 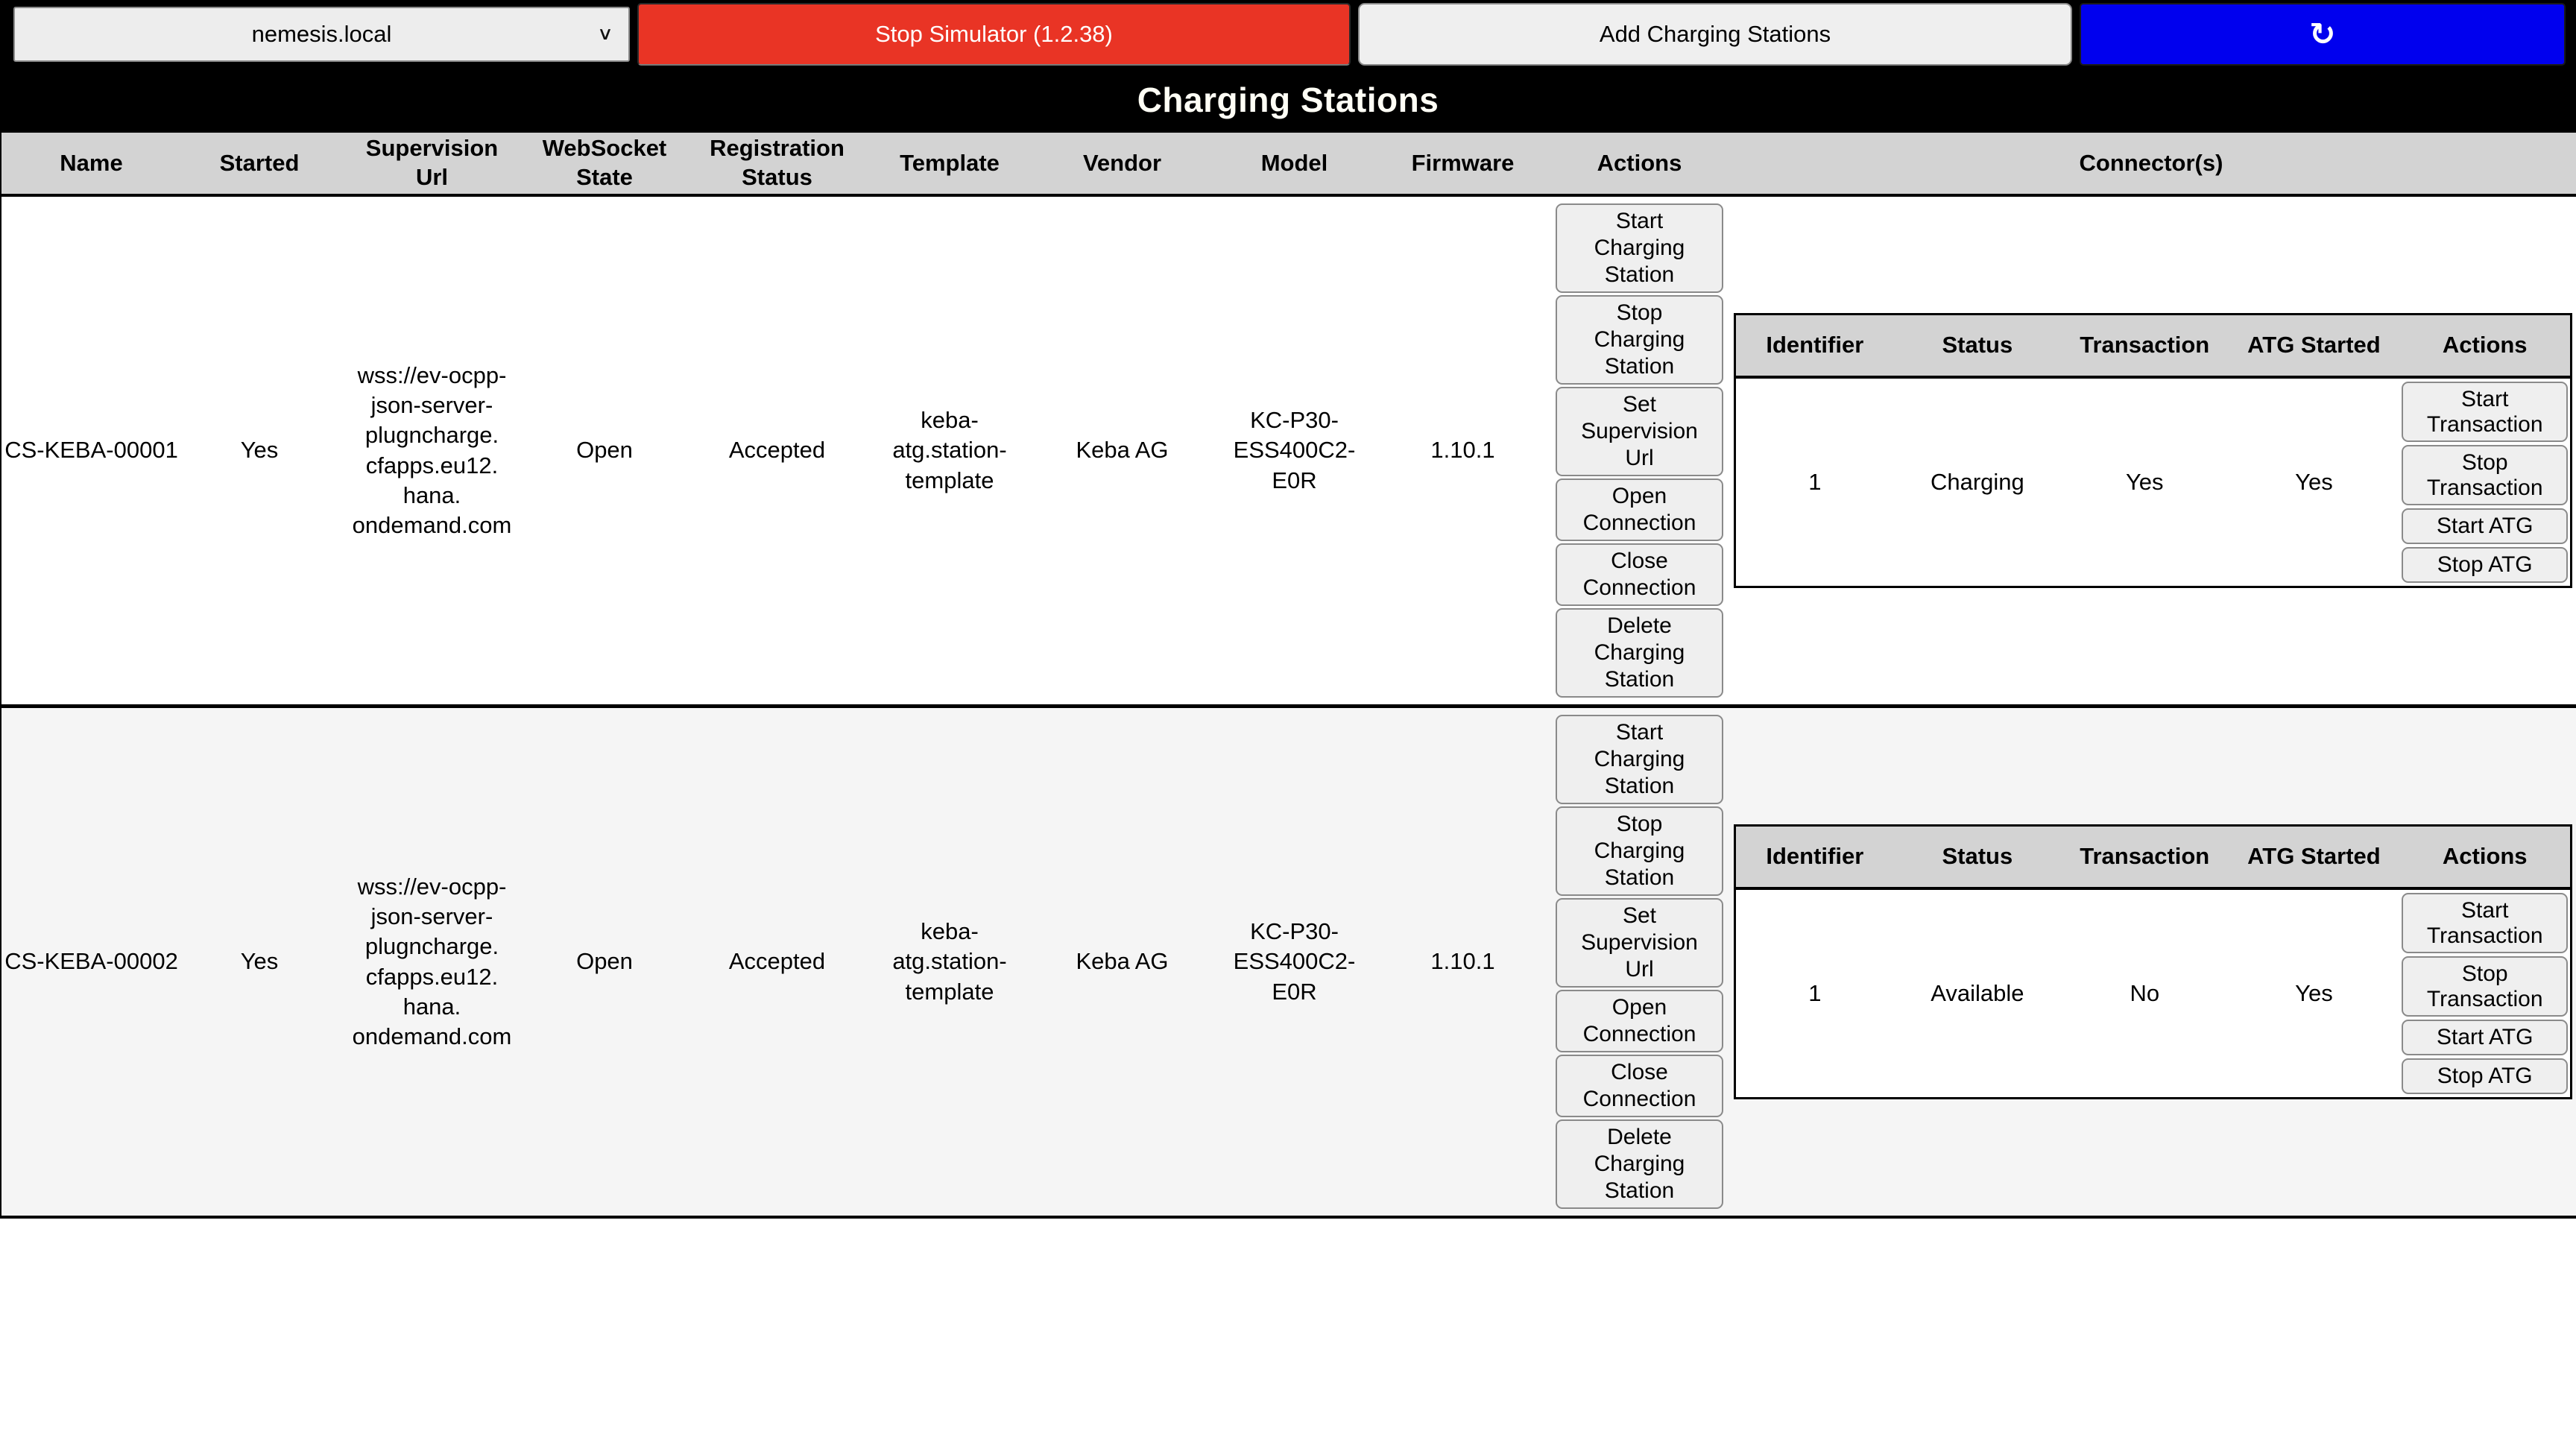 I want to click on stop-simulator-button: Stop Simulator (1.2.38), so click(x=994, y=34).